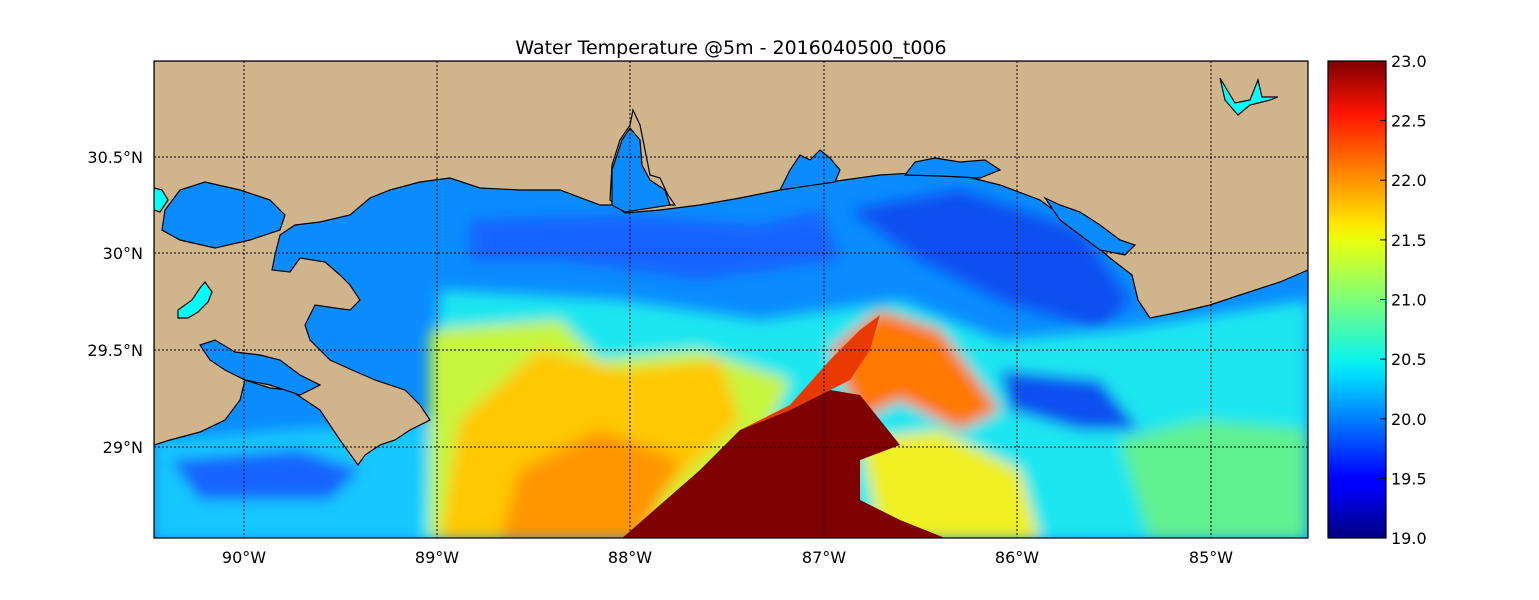 The height and width of the screenshot is (600, 1539). What do you see at coordinates (809, 170) in the screenshot?
I see `pensacola-bay` at bounding box center [809, 170].